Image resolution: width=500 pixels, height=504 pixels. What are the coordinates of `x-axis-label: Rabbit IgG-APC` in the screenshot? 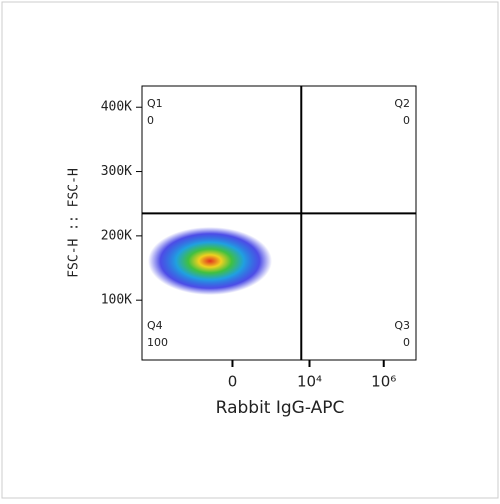 It's located at (280, 408).